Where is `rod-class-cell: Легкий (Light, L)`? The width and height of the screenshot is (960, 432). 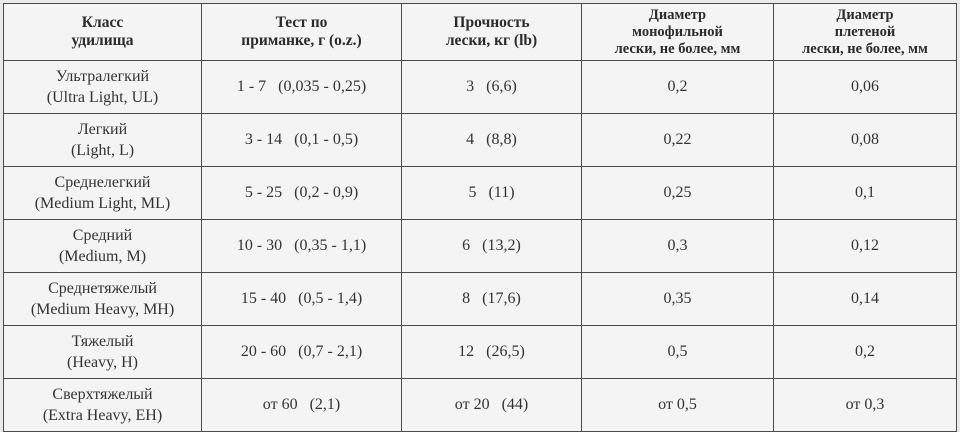 rod-class-cell: Легкий (Light, L) is located at coordinates (102, 140).